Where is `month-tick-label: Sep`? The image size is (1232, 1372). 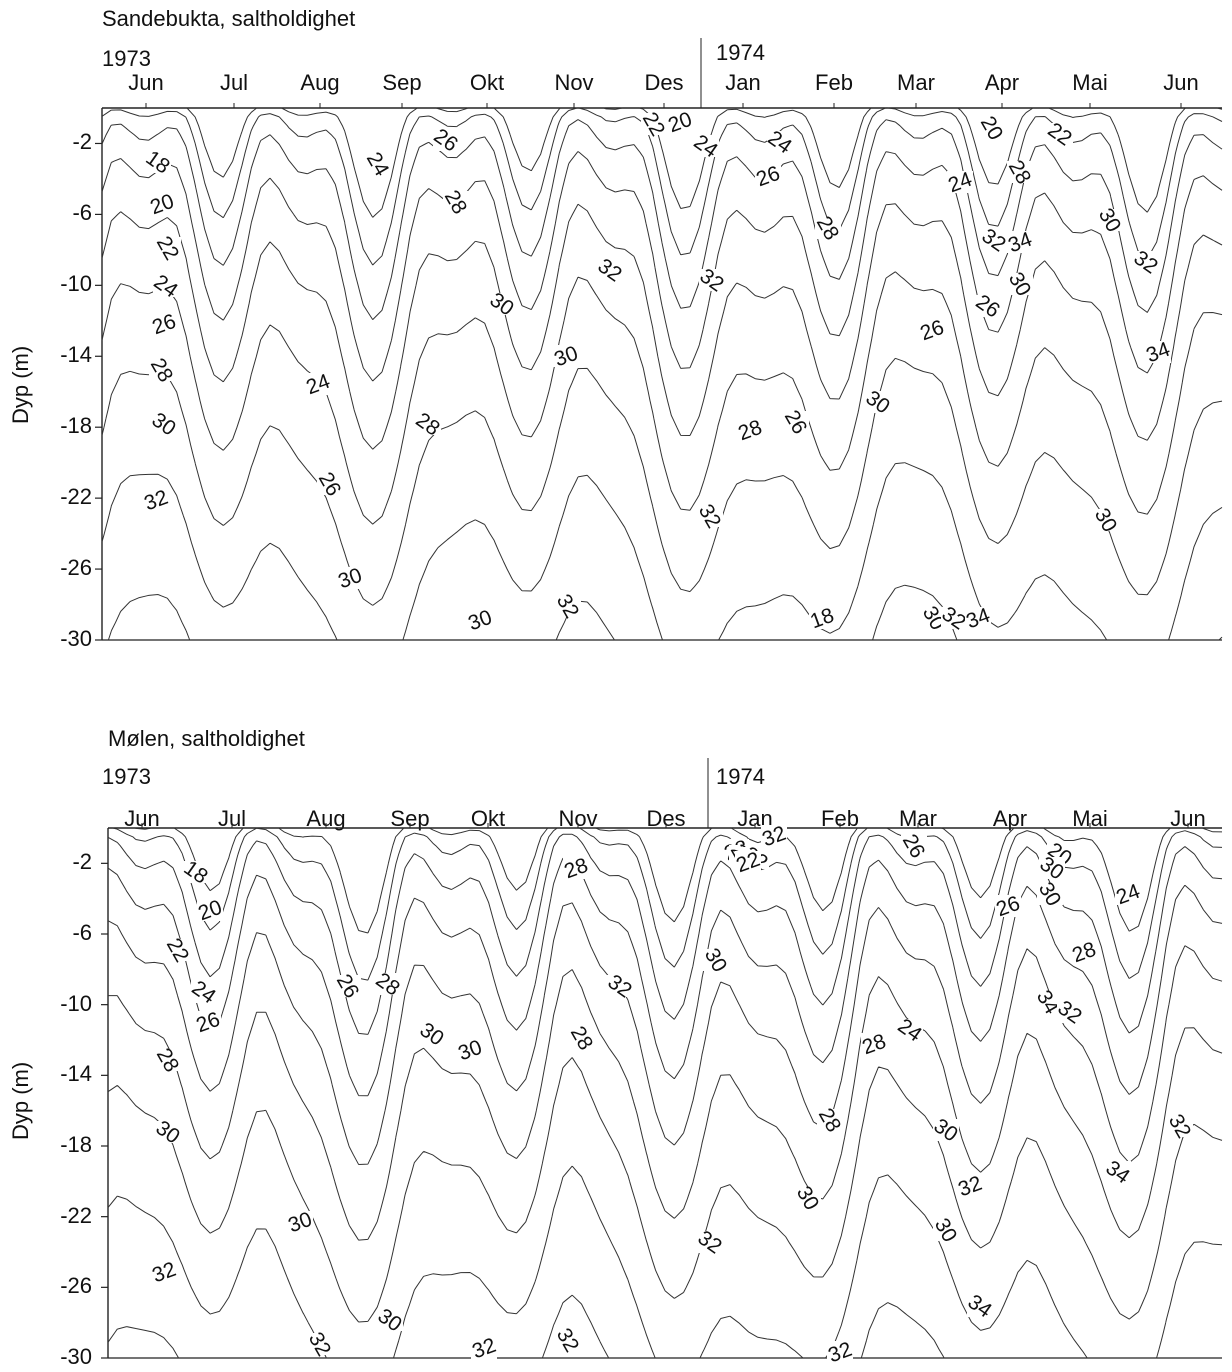 month-tick-label: Sep is located at coordinates (402, 82).